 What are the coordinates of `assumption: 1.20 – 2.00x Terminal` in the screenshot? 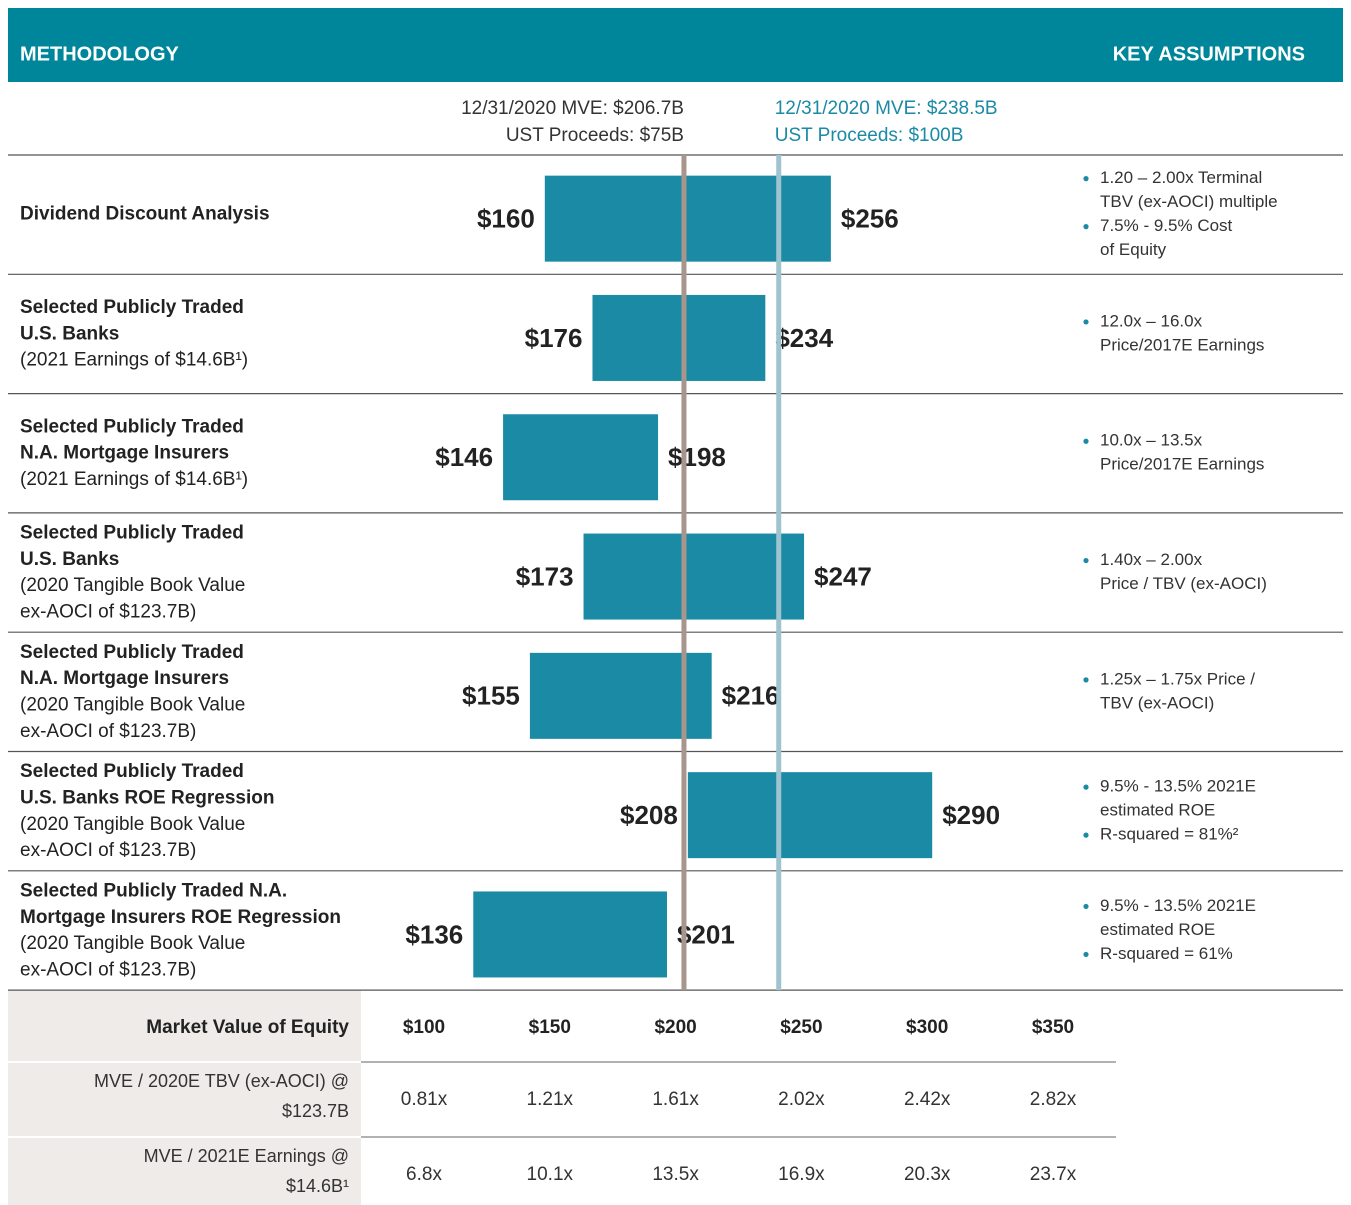 It's located at (1181, 177).